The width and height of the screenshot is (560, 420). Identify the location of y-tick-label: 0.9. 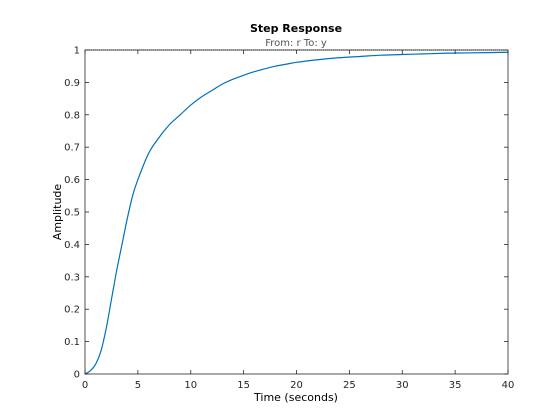
(72, 83).